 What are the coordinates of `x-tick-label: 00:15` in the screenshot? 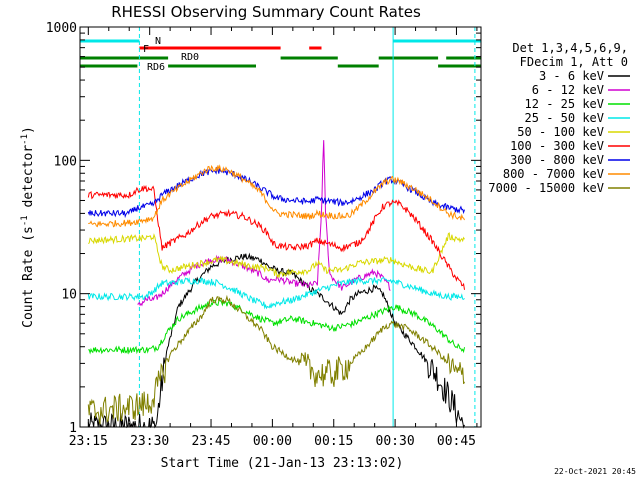 It's located at (333, 441).